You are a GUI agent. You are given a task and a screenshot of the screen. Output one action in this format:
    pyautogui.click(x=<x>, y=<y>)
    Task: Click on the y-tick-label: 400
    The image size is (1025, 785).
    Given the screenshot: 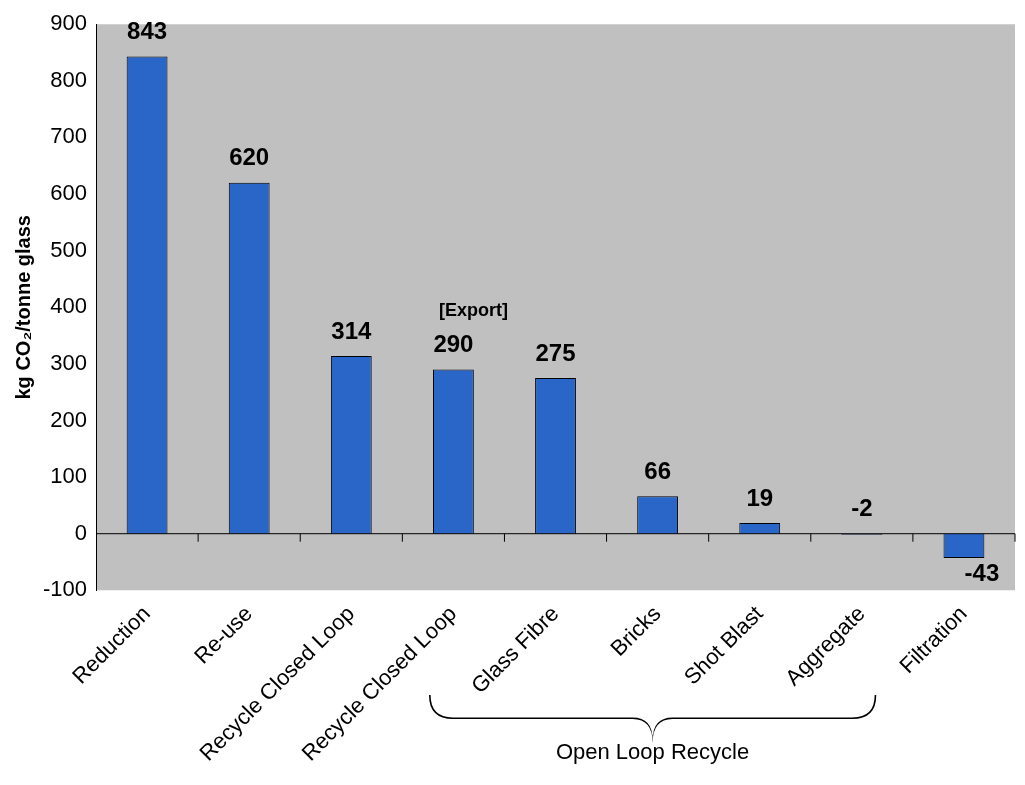 What is the action you would take?
    pyautogui.click(x=69, y=306)
    